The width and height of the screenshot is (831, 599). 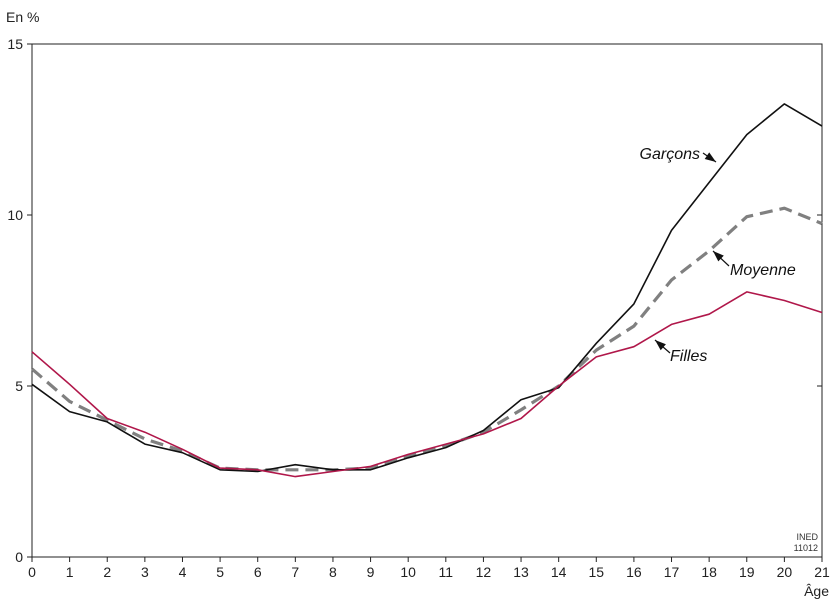 I want to click on credit-line-2: 11012, so click(x=806, y=548).